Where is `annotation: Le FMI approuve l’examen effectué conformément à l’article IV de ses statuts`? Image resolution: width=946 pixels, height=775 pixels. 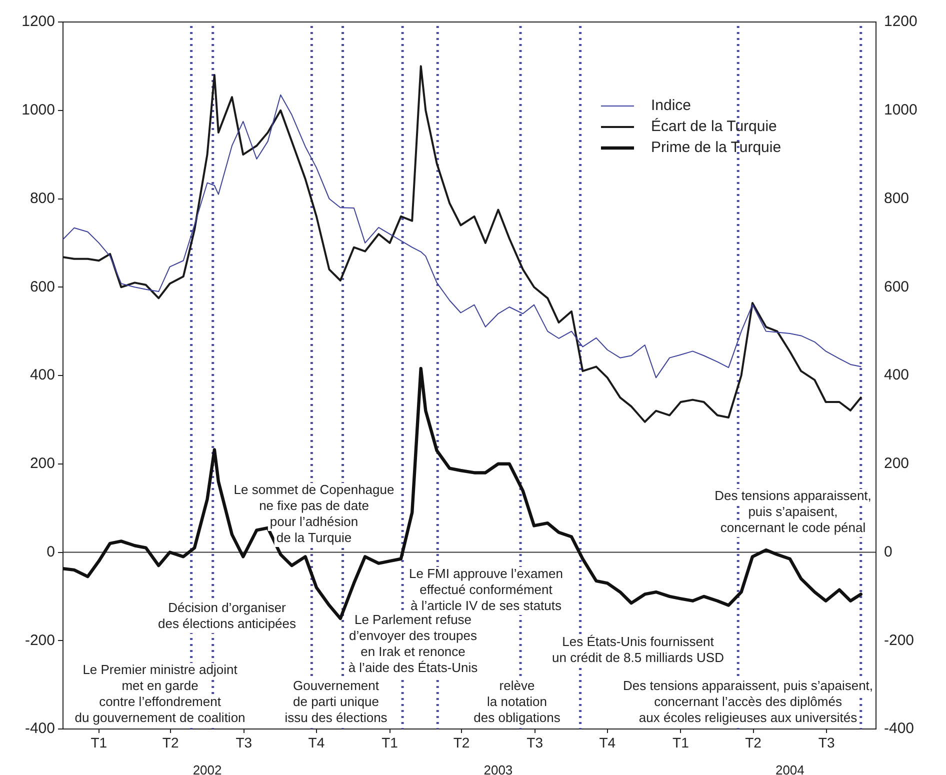 annotation: Le FMI approuve l’examen effectué conformément à l’article IV de ses statuts is located at coordinates (486, 590).